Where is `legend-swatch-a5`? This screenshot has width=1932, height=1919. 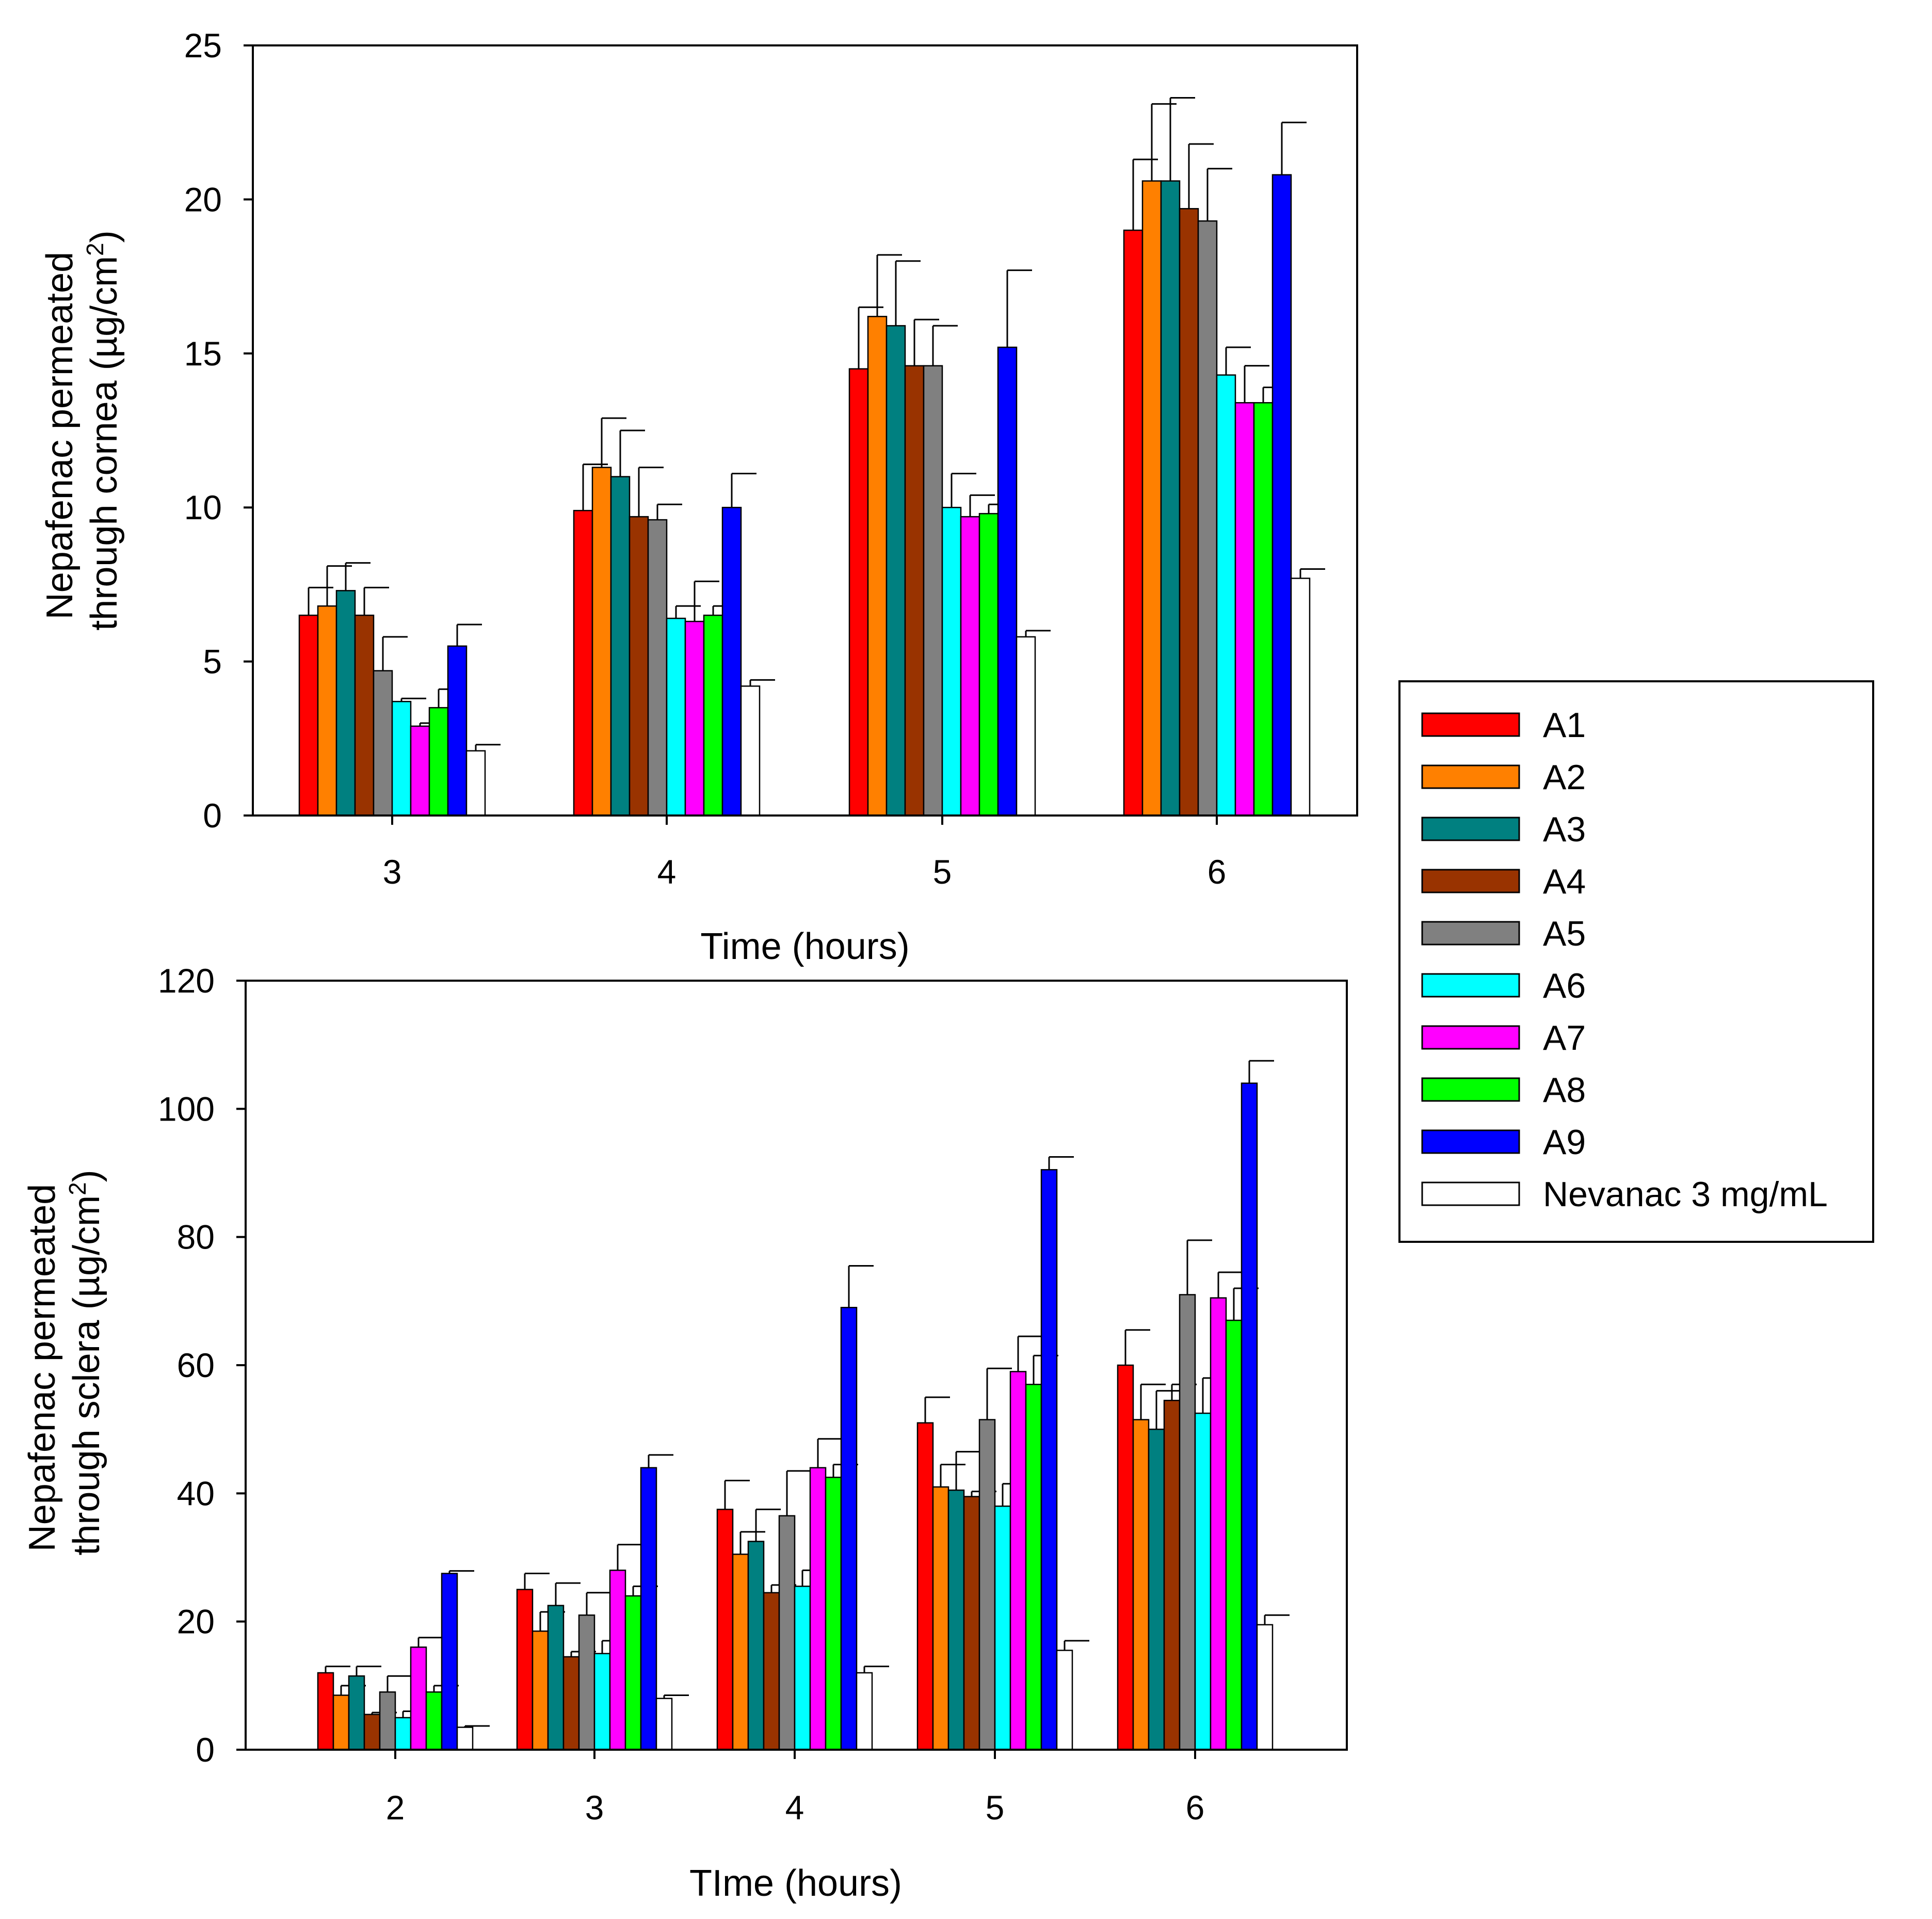
legend-swatch-a5 is located at coordinates (1471, 933).